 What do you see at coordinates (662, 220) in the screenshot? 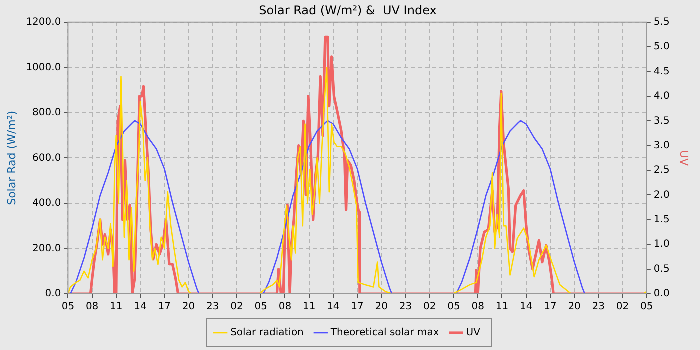
I see `y2-tick-label: 1.5` at bounding box center [662, 220].